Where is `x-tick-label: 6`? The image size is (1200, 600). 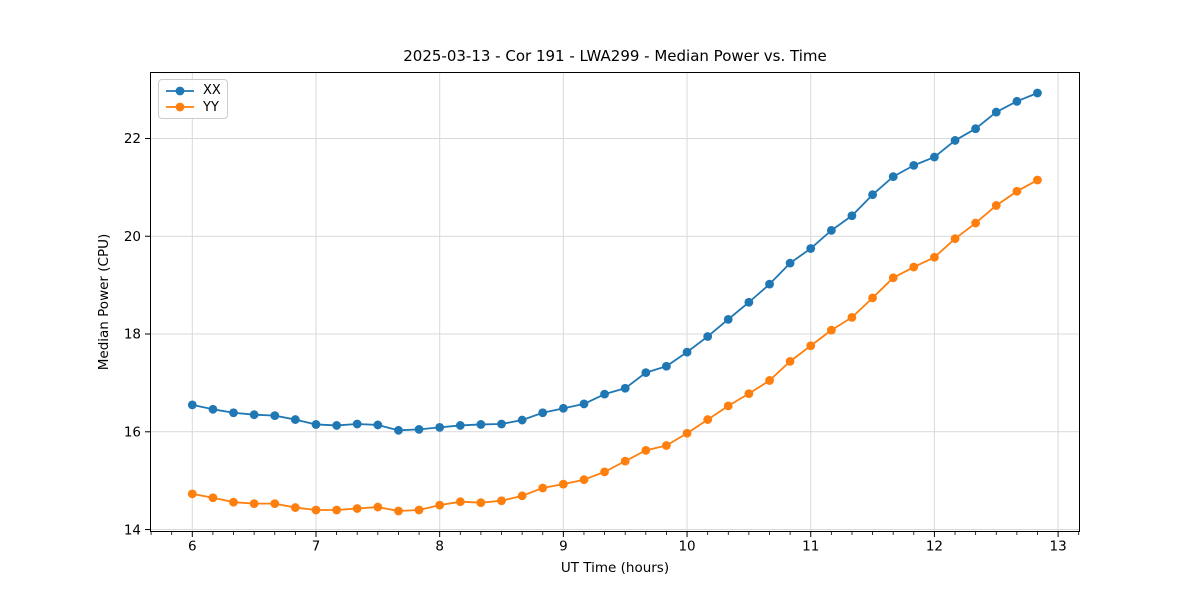 x-tick-label: 6 is located at coordinates (192, 547).